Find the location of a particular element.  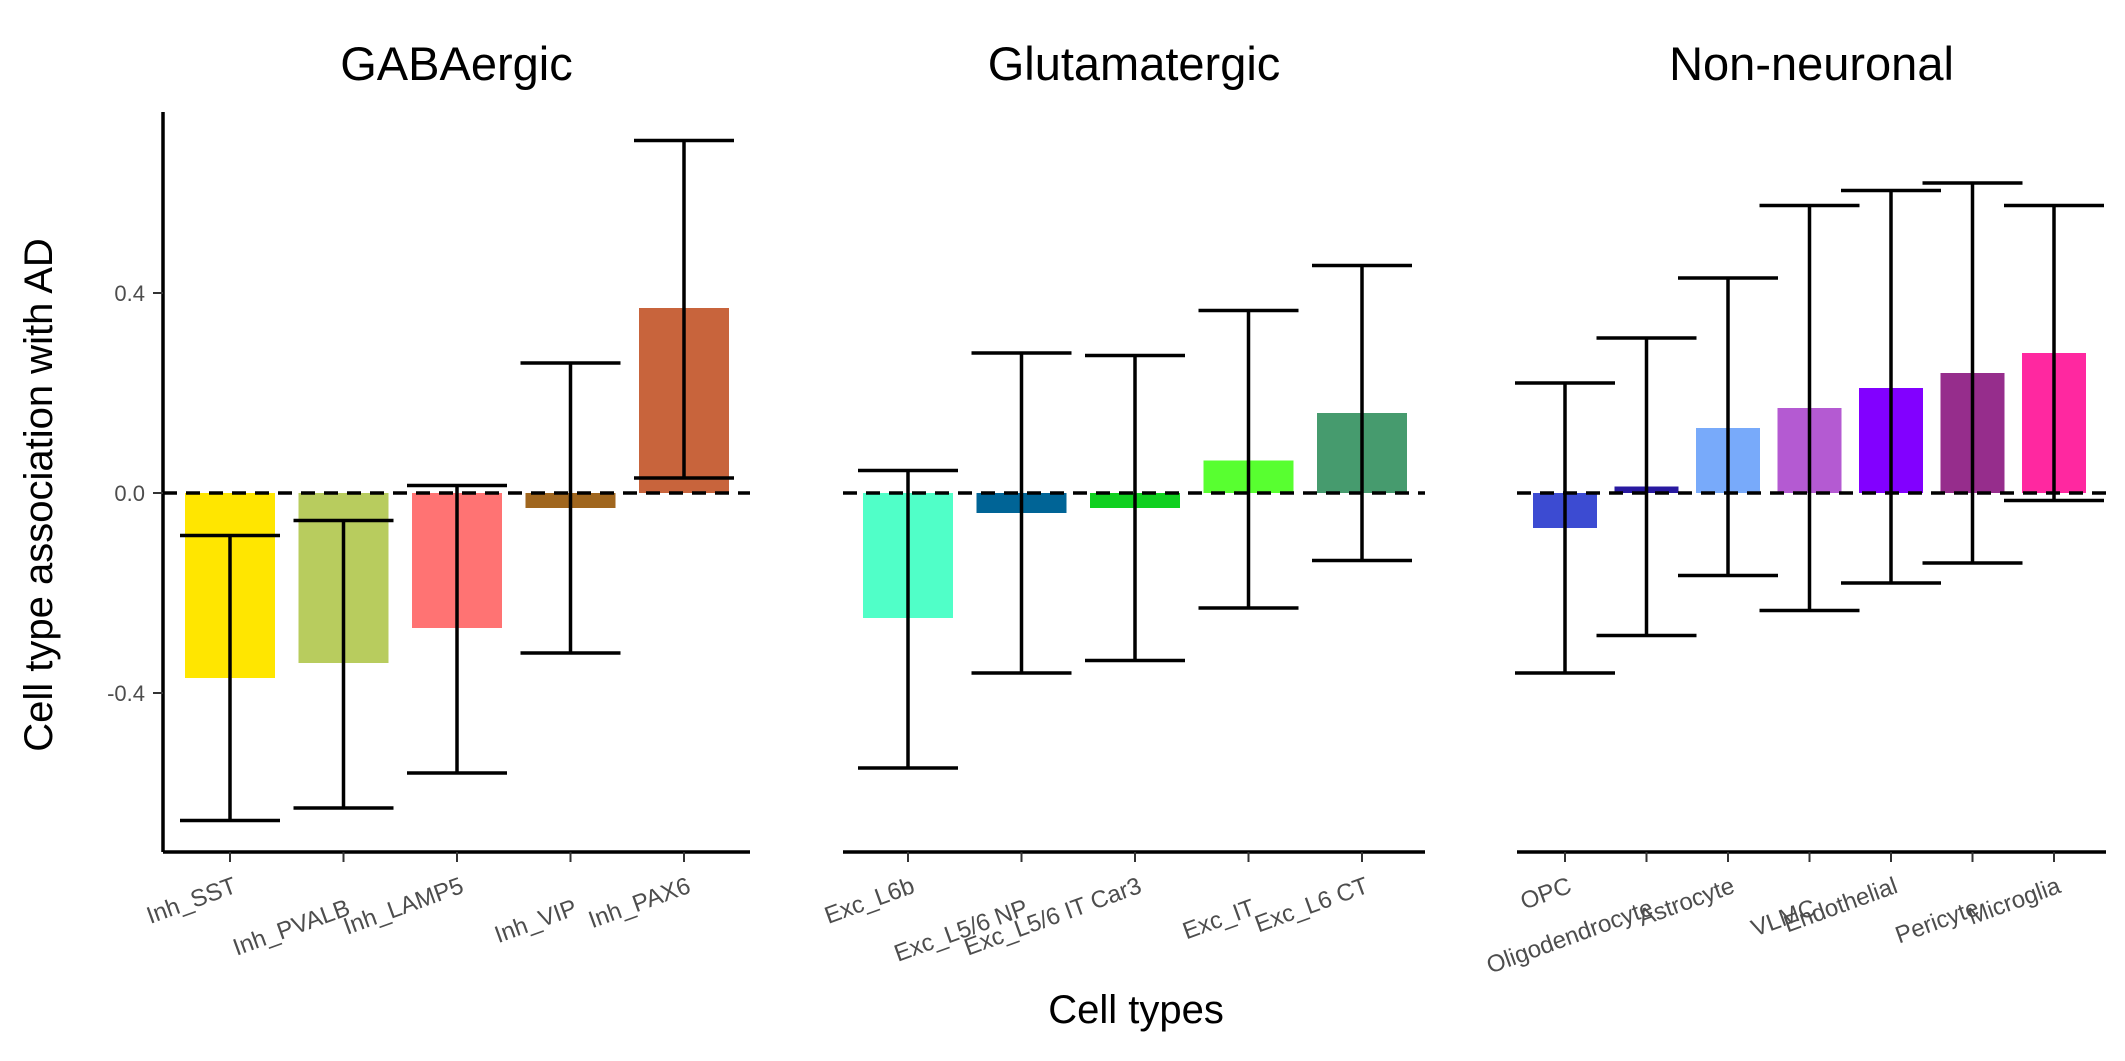

y-tick-label: 0.0 is located at coordinates (129, 493).